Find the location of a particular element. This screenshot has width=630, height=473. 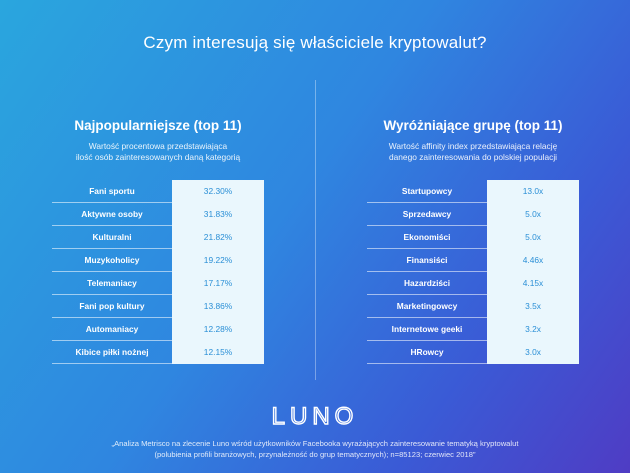

row-label: Kibice piłki nożnej is located at coordinates (112, 352).